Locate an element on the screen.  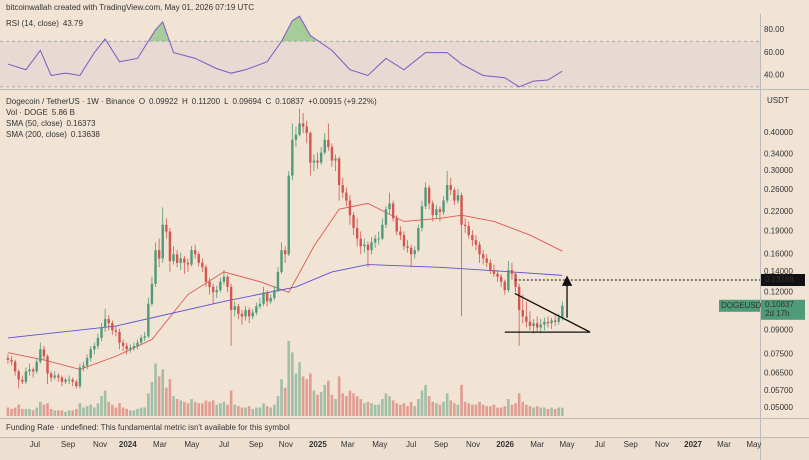
y-tick-label: 0.40000 is located at coordinates (778, 132).